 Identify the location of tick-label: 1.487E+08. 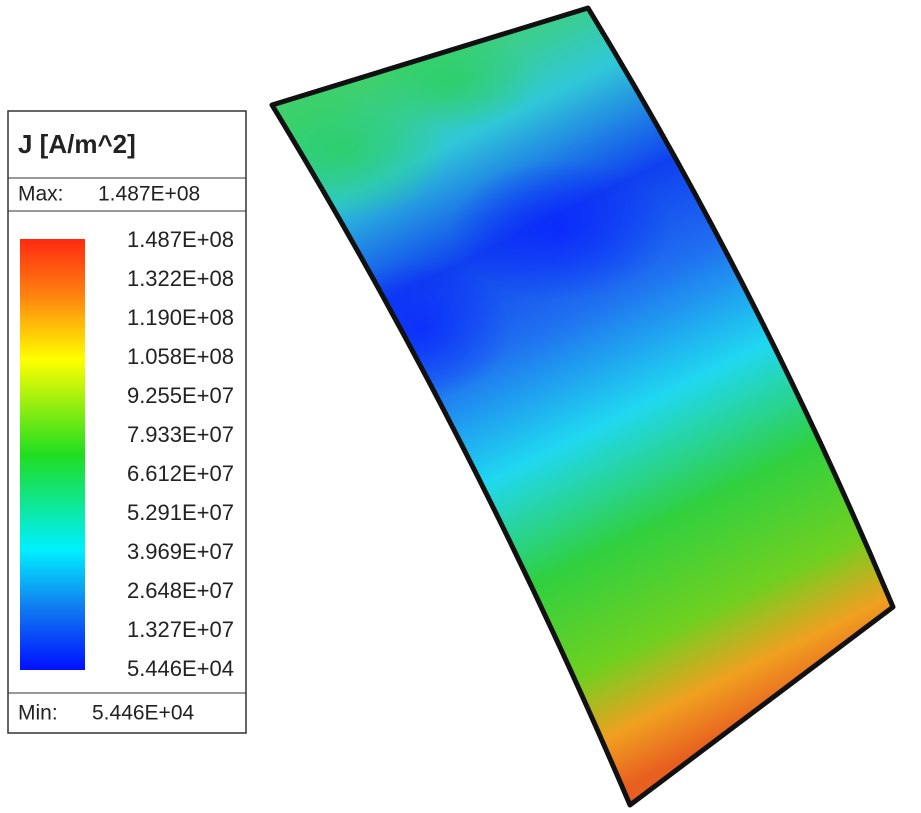
(180, 239).